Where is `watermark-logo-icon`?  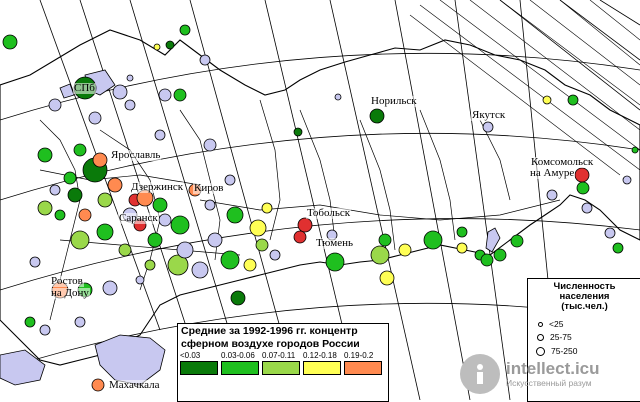 watermark-logo-icon is located at coordinates (480, 374).